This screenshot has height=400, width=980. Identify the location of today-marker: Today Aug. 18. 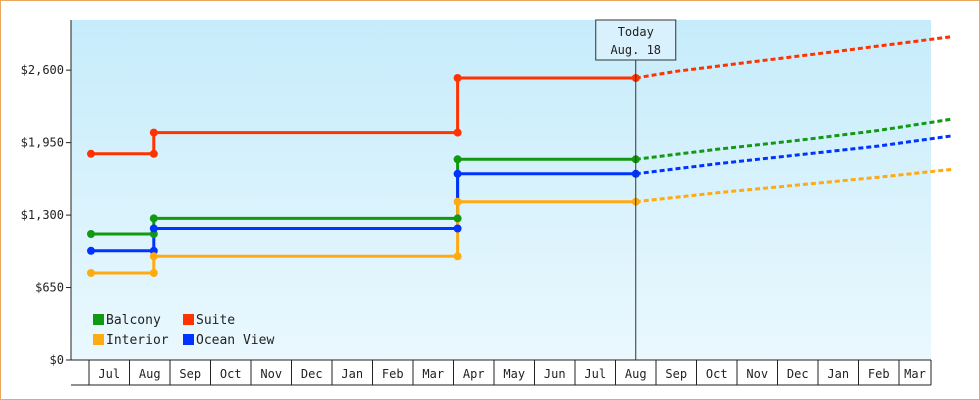
(636, 189).